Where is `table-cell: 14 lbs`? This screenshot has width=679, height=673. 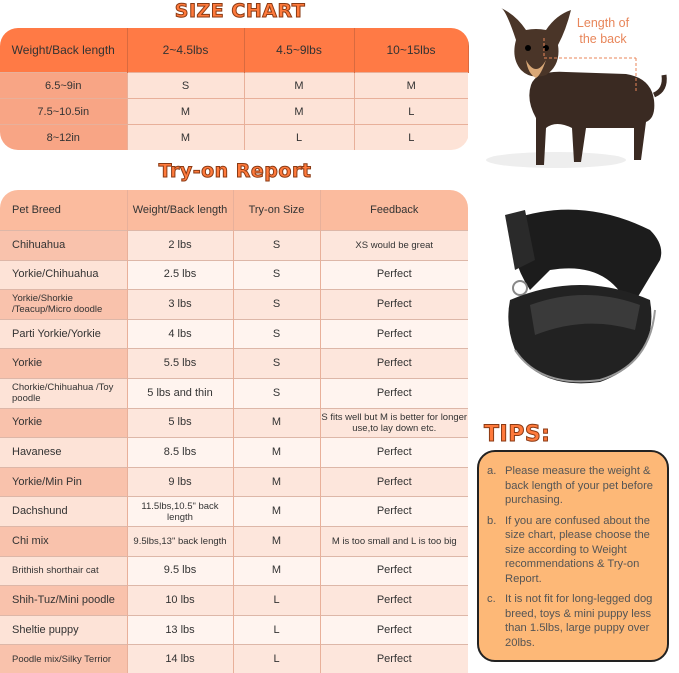 table-cell: 14 lbs is located at coordinates (180, 658).